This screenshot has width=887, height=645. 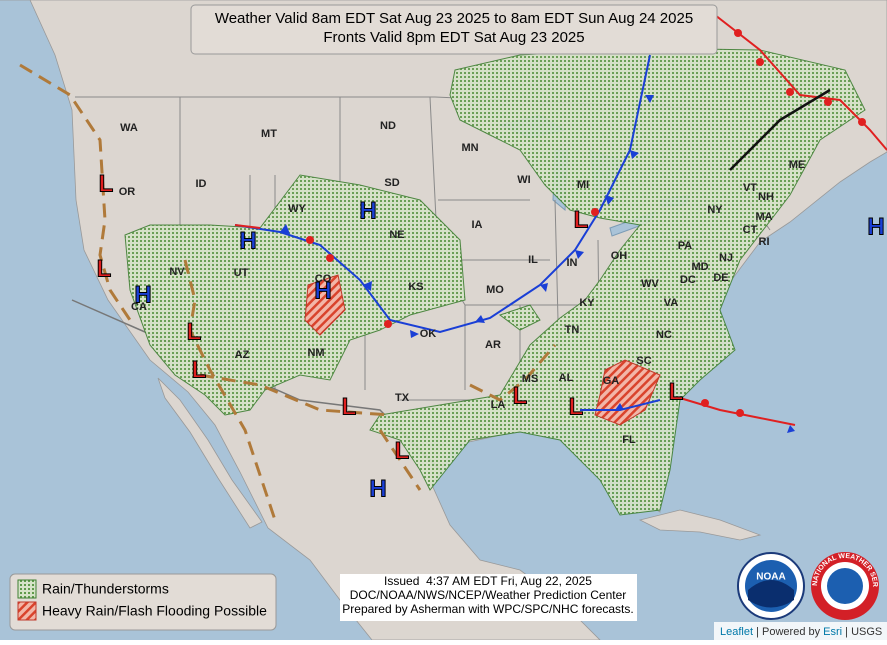 What do you see at coordinates (495, 290) in the screenshot?
I see `state-label: MO` at bounding box center [495, 290].